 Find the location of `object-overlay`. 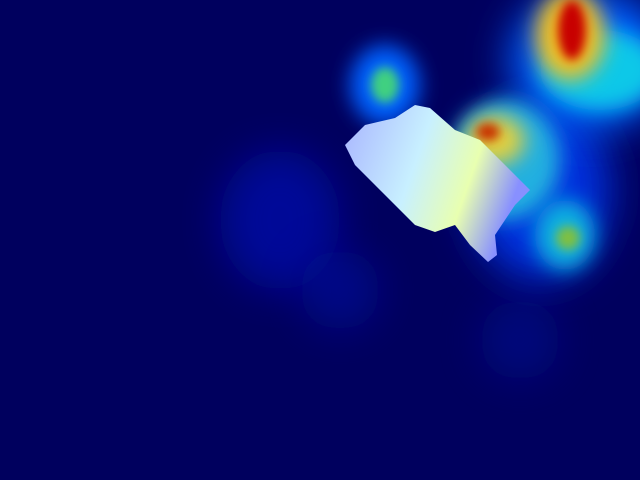

object-overlay is located at coordinates (437, 183).